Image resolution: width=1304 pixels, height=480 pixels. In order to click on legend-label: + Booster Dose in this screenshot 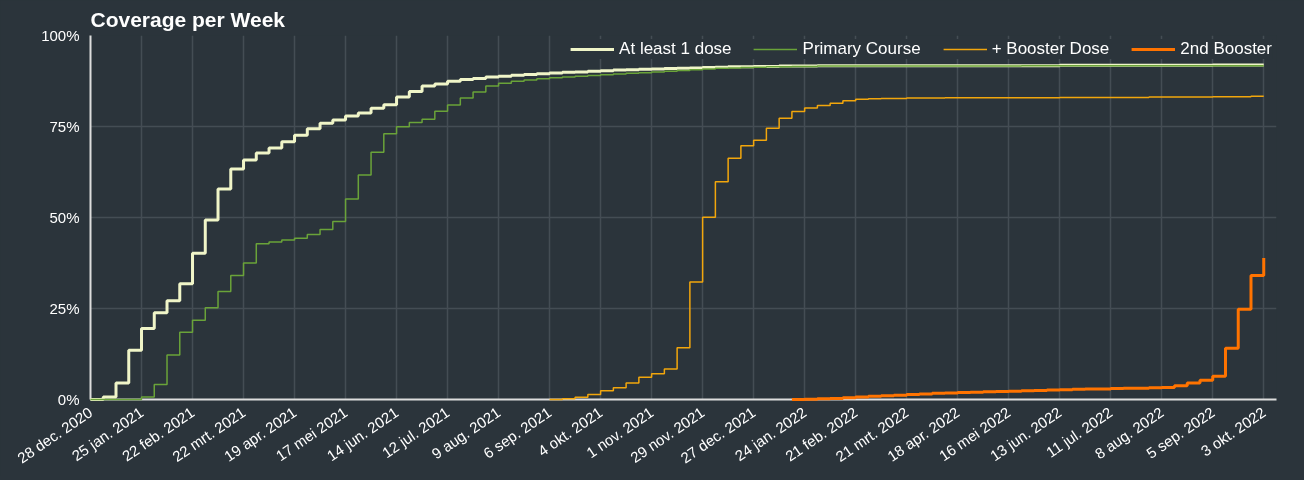, I will do `click(1050, 49)`.